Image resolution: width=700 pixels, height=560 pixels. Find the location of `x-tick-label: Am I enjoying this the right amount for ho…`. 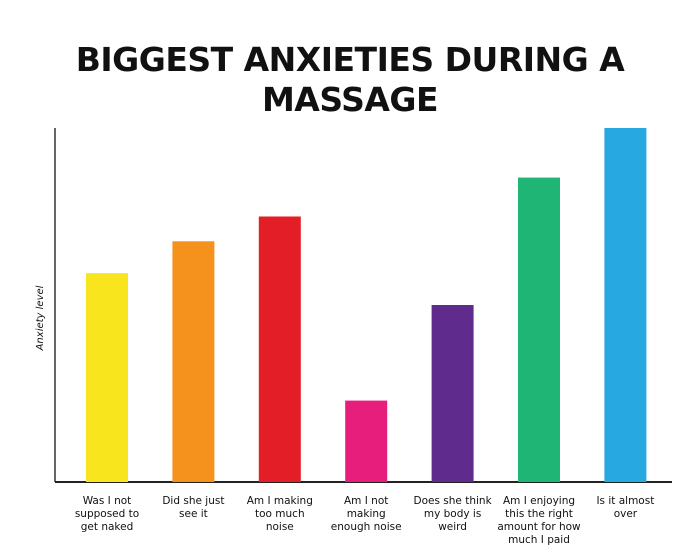

x-tick-label: Am I enjoying this the right amount for ho… is located at coordinates (539, 520).